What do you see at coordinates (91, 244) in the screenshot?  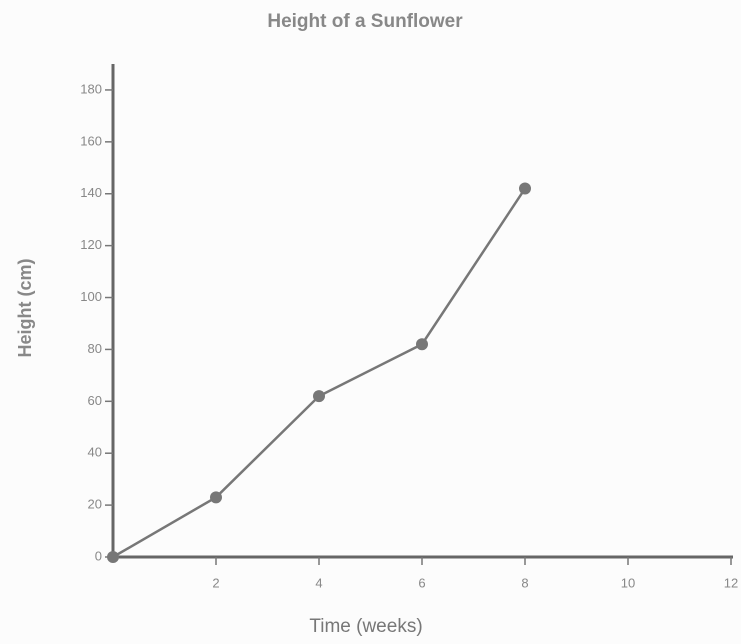 I see `y-tick-label: 120` at bounding box center [91, 244].